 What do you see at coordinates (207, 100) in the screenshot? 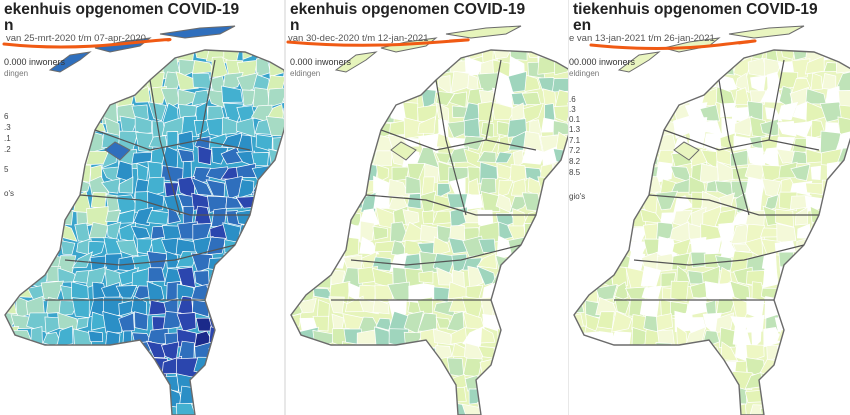
I see `province-border` at bounding box center [207, 100].